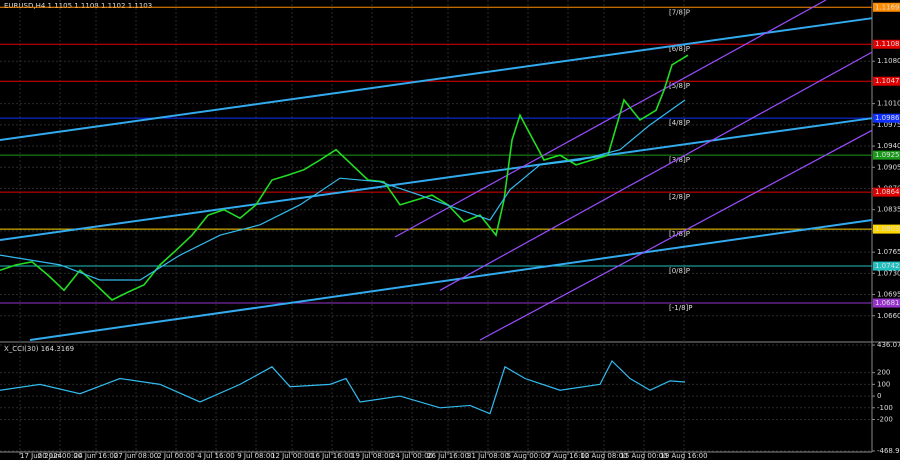 The image size is (900, 460). Describe the element at coordinates (879, 396) in the screenshot. I see `y-tick-label: 0` at that location.